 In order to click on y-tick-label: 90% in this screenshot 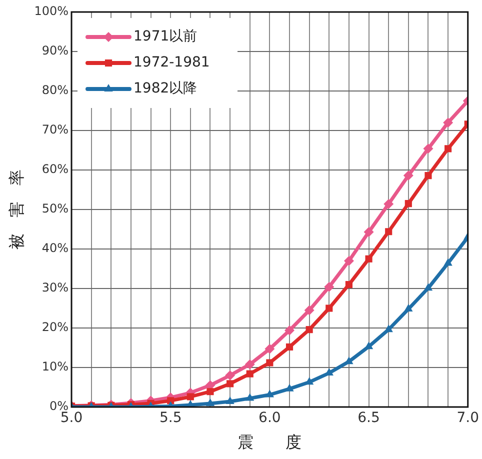, I will do `click(55, 51)`.